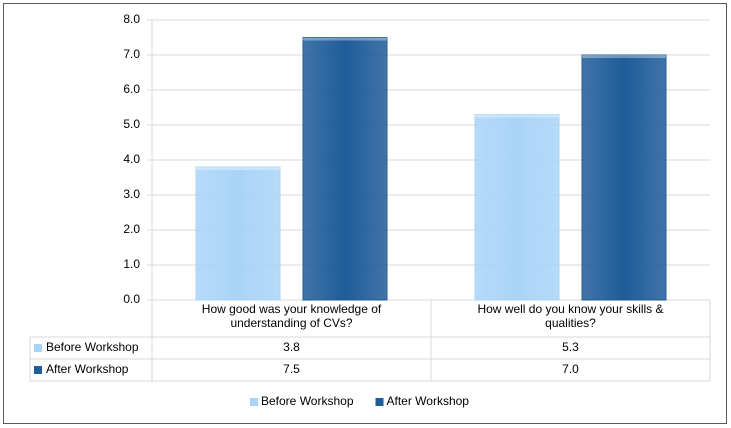 This screenshot has width=731, height=428. I want to click on y-tick-label: 1.0, so click(131, 264).